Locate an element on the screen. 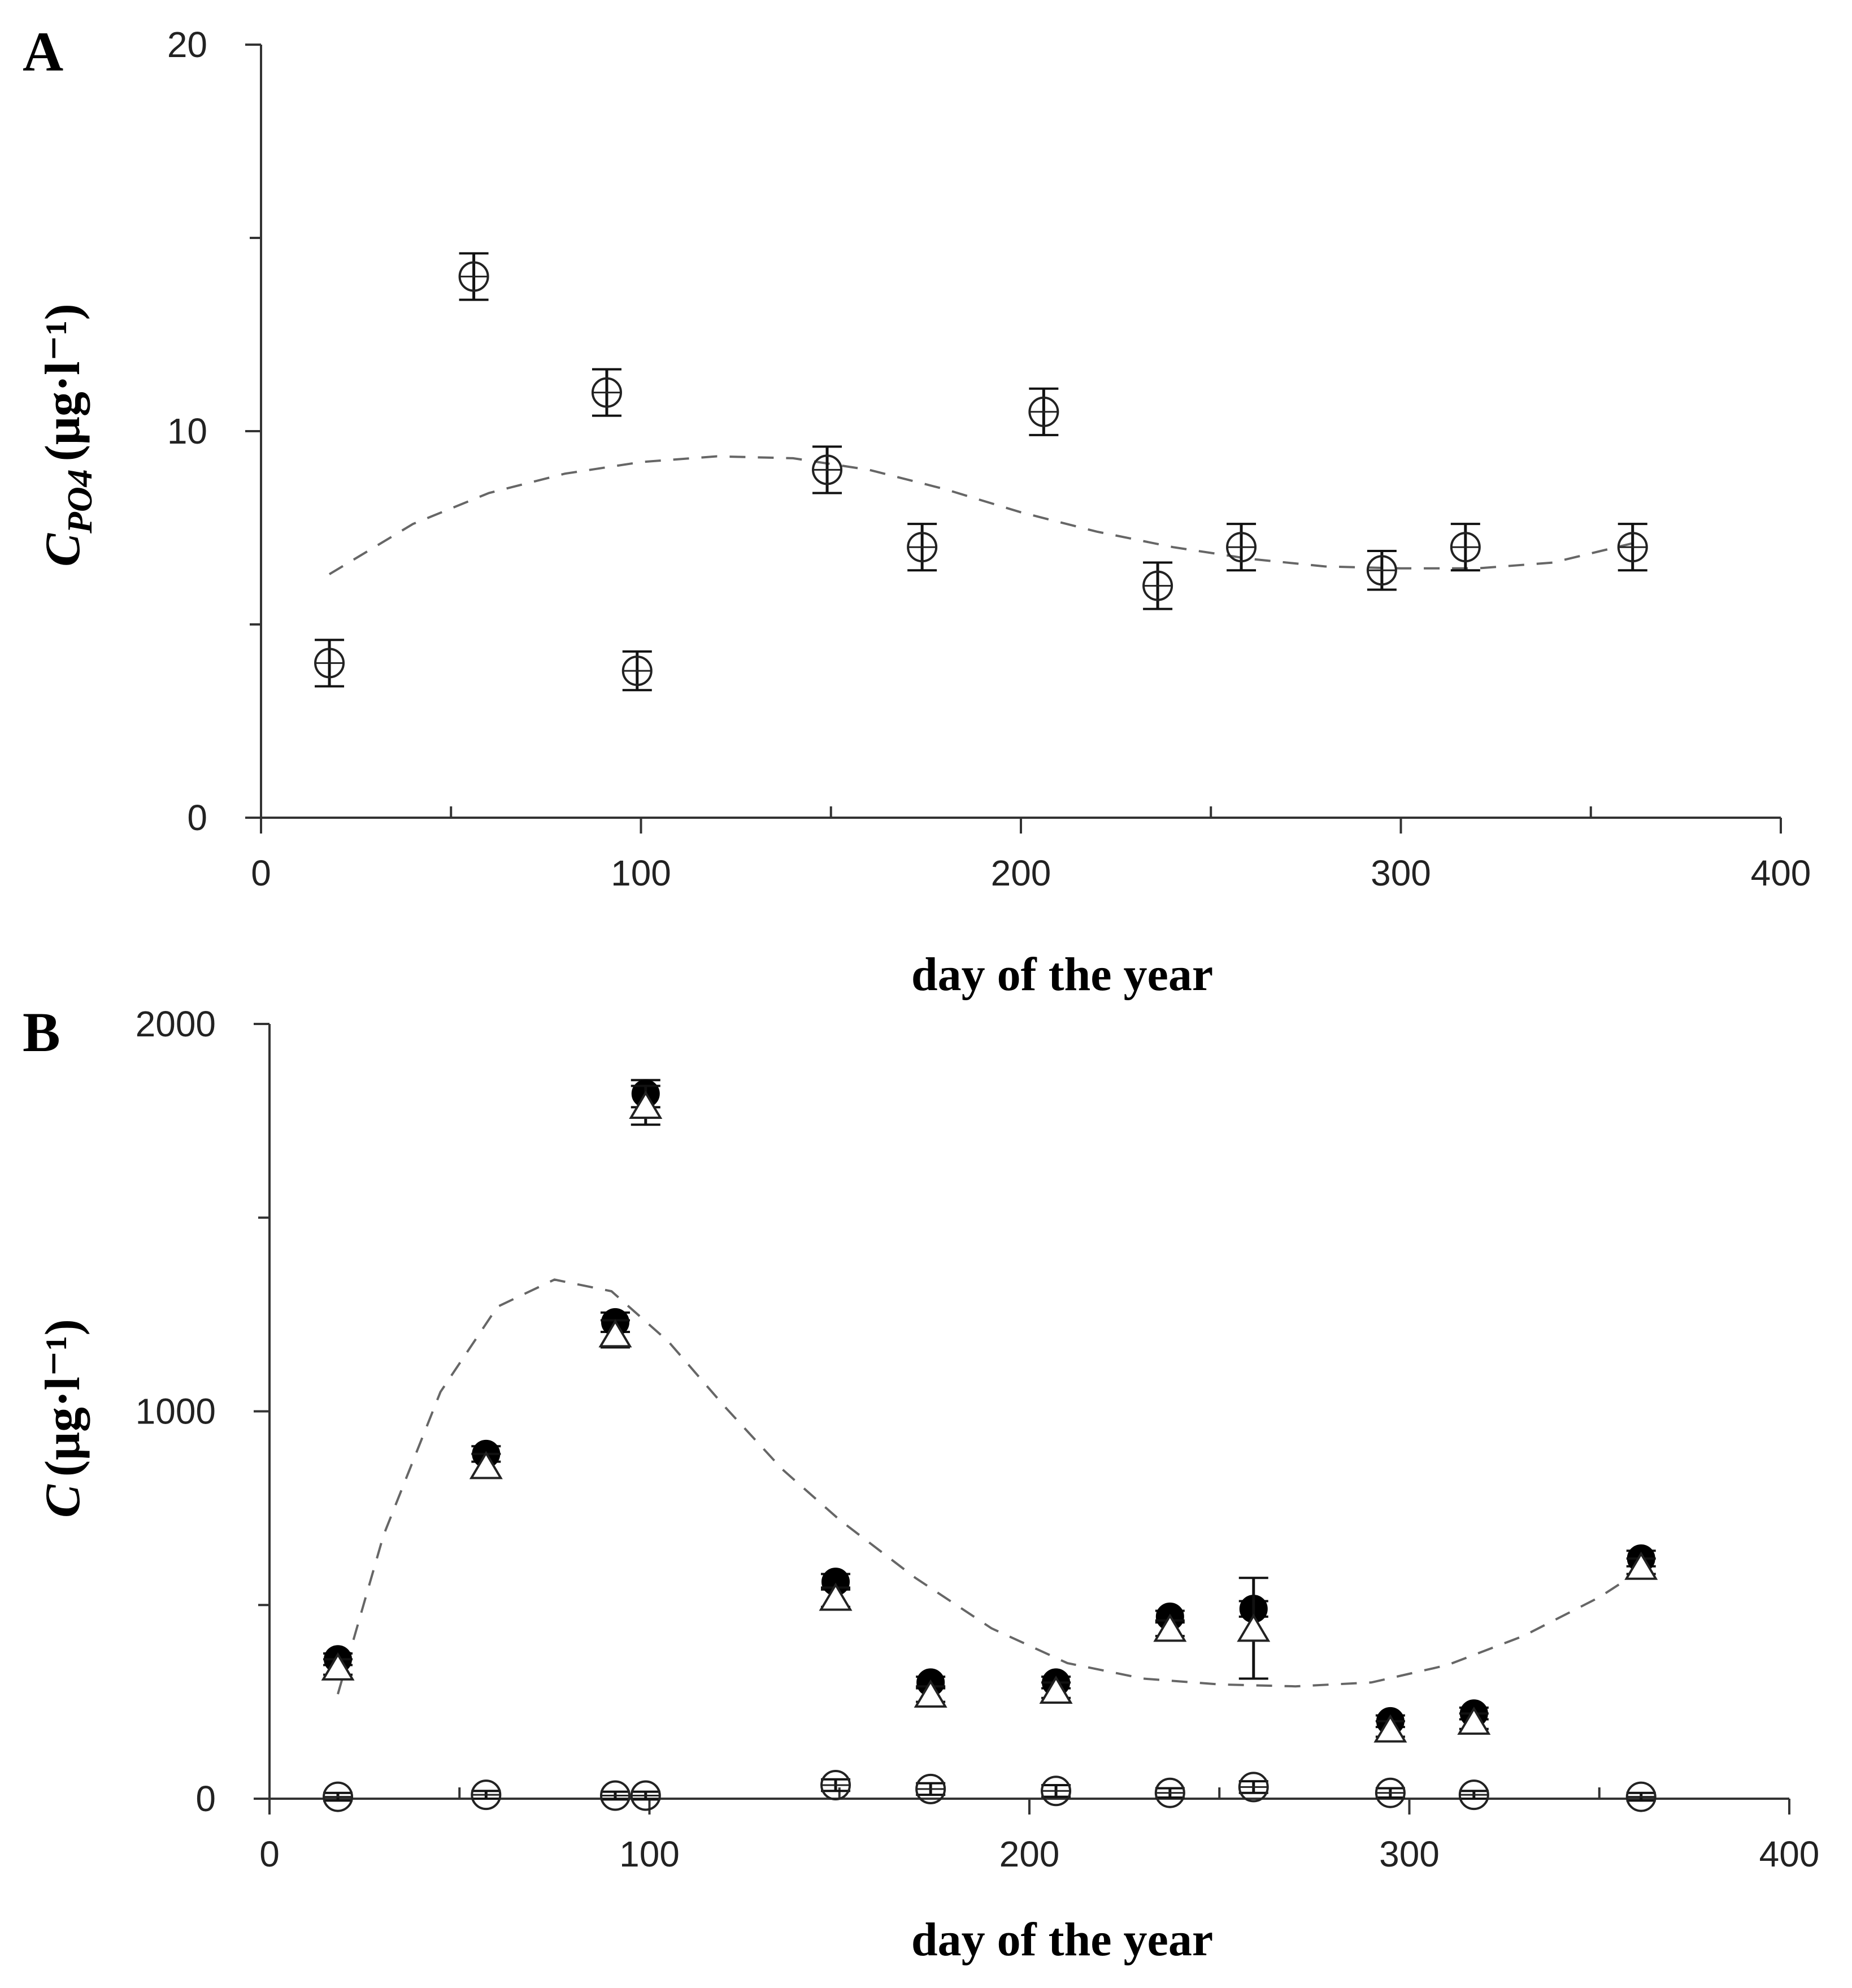 This screenshot has height=1988, width=1852. panel-b-fit-curve is located at coordinates (989, 1486).